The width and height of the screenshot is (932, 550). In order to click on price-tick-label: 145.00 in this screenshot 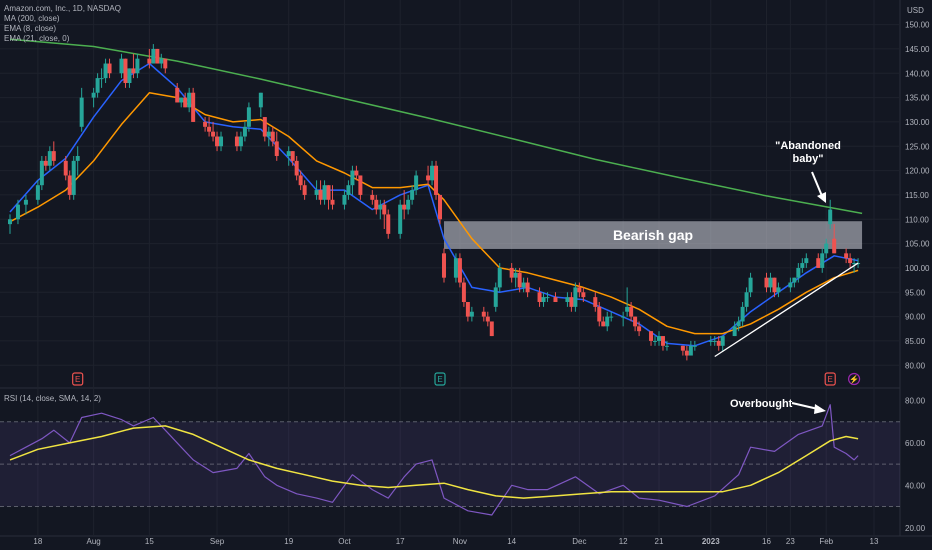, I will do `click(917, 49)`.